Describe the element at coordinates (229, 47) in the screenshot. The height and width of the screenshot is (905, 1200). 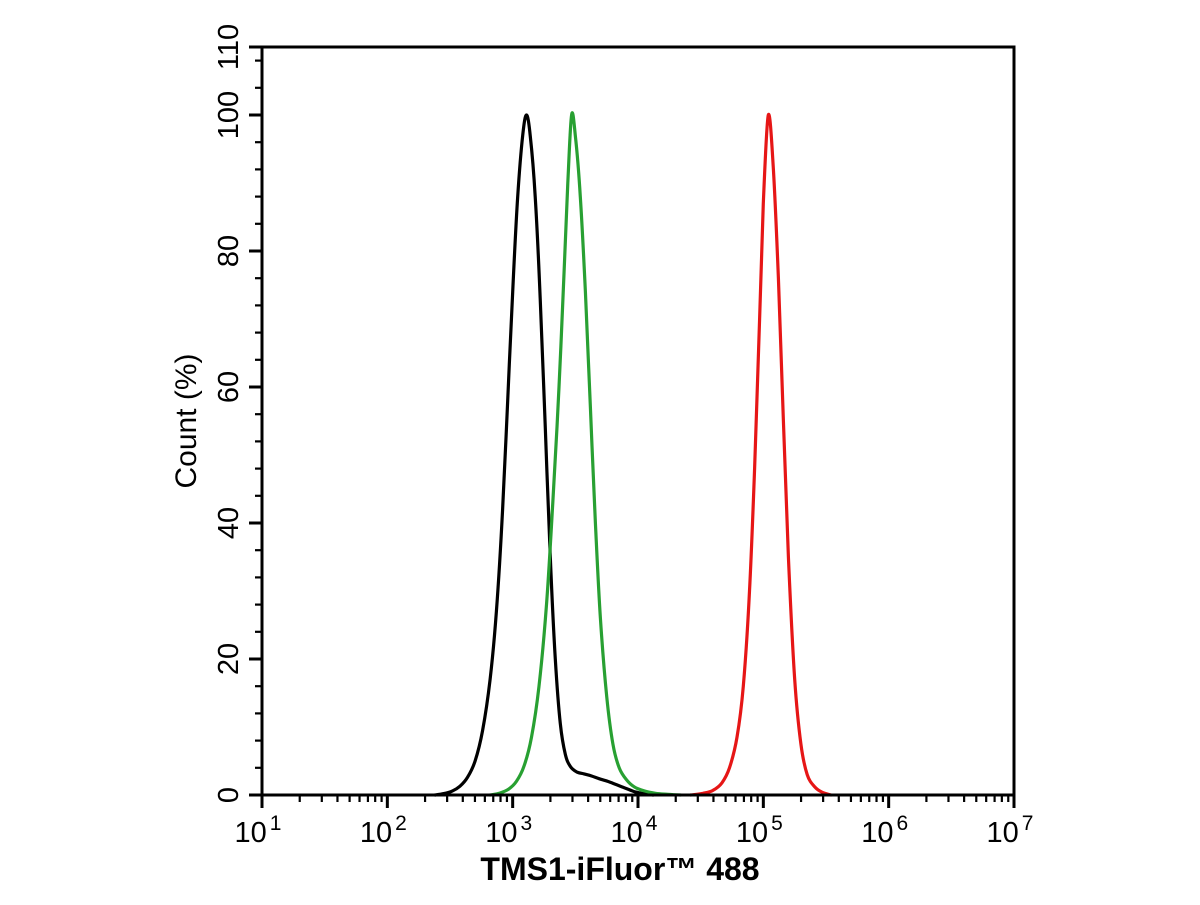
I see `y-tick-label: 110` at that location.